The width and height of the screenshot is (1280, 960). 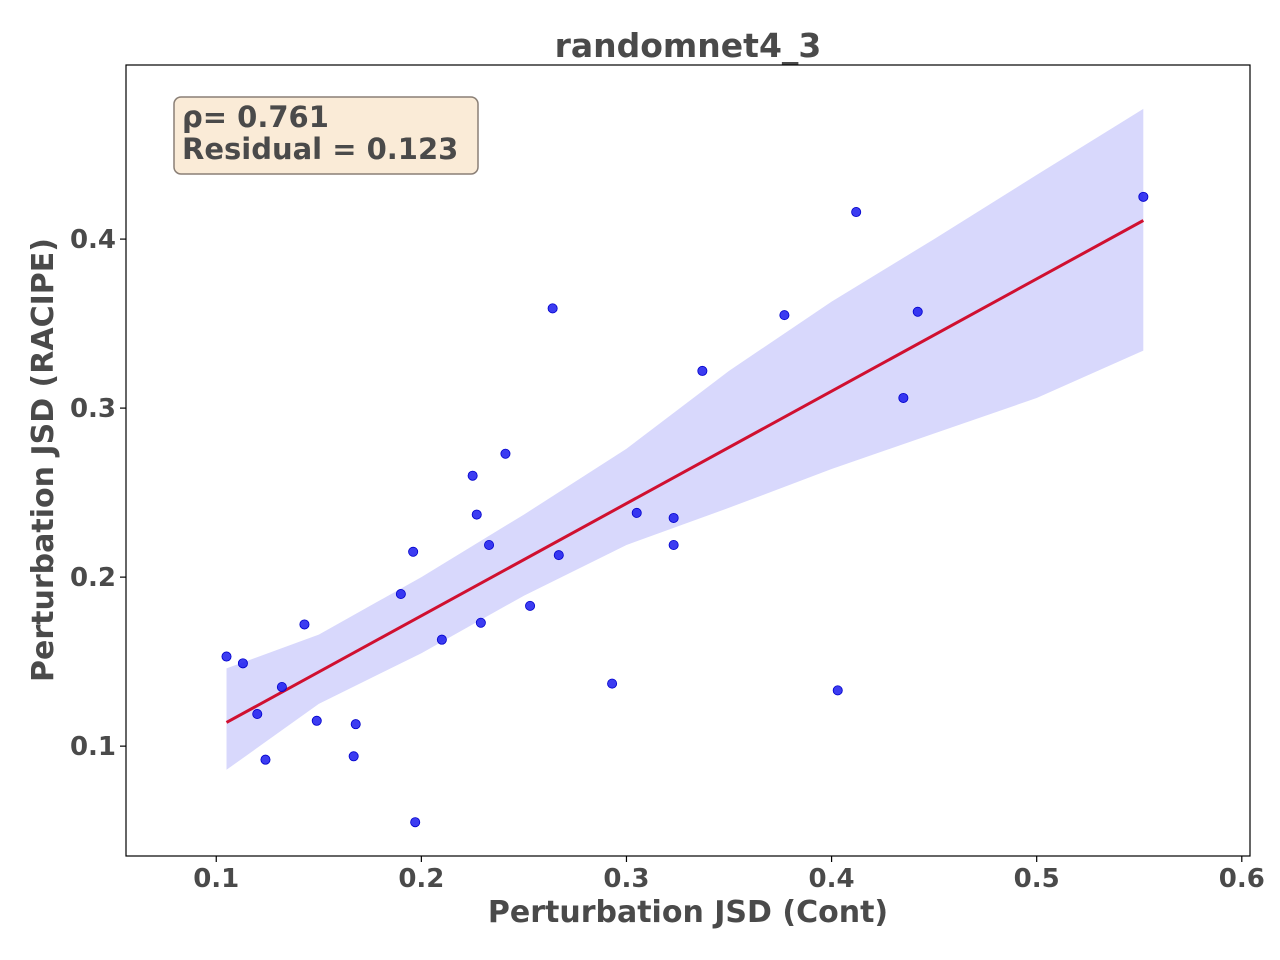 What do you see at coordinates (93, 578) in the screenshot?
I see `y-tick-label: 0.2` at bounding box center [93, 578].